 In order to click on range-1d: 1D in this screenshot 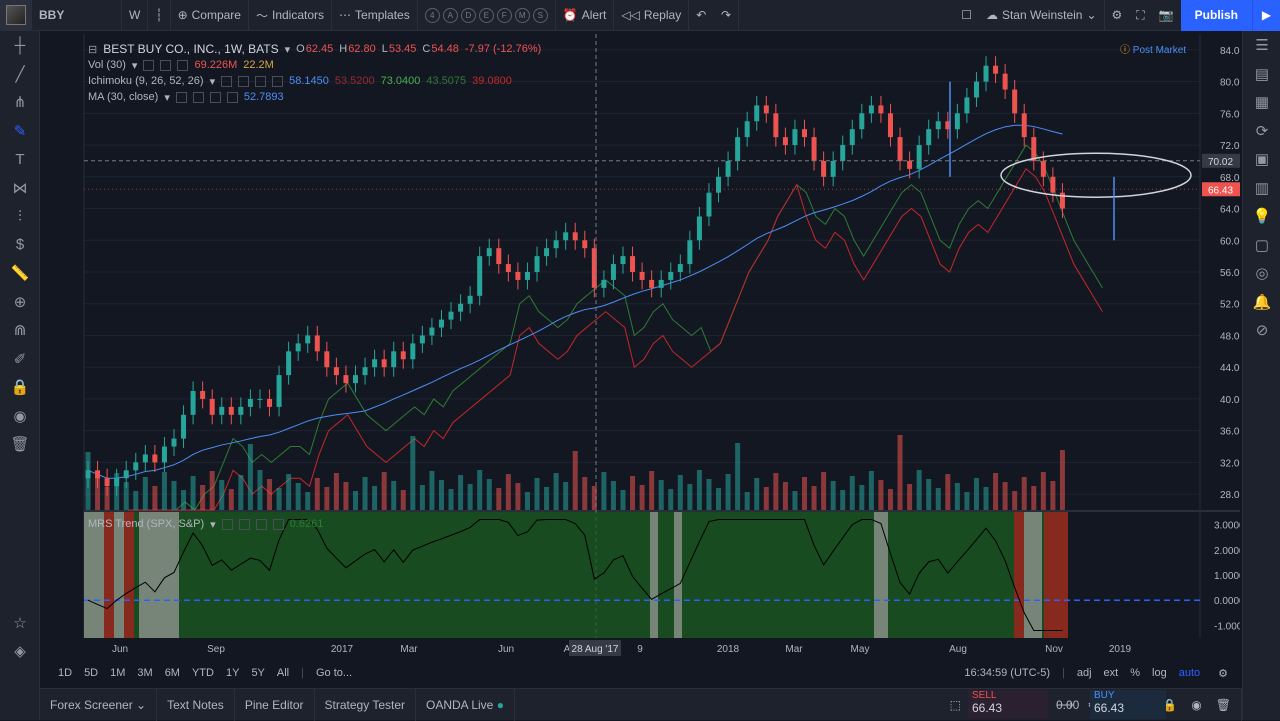, I will do `click(65, 673)`.